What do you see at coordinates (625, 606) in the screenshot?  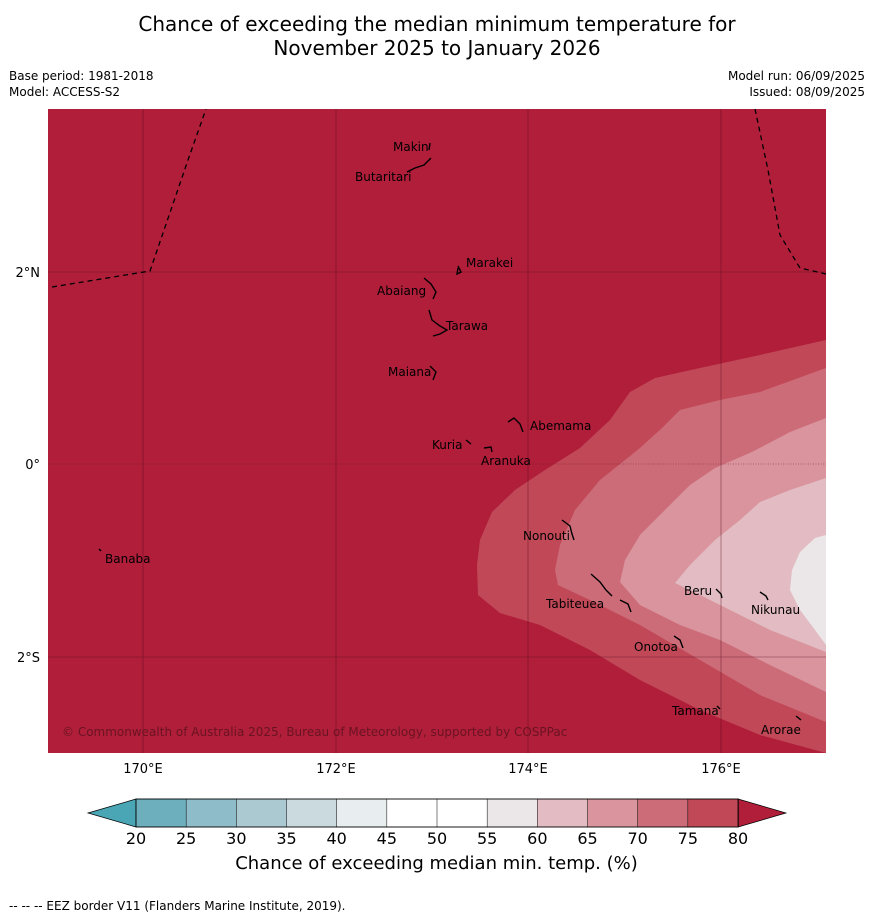 I see `island-tabiteuea-south` at bounding box center [625, 606].